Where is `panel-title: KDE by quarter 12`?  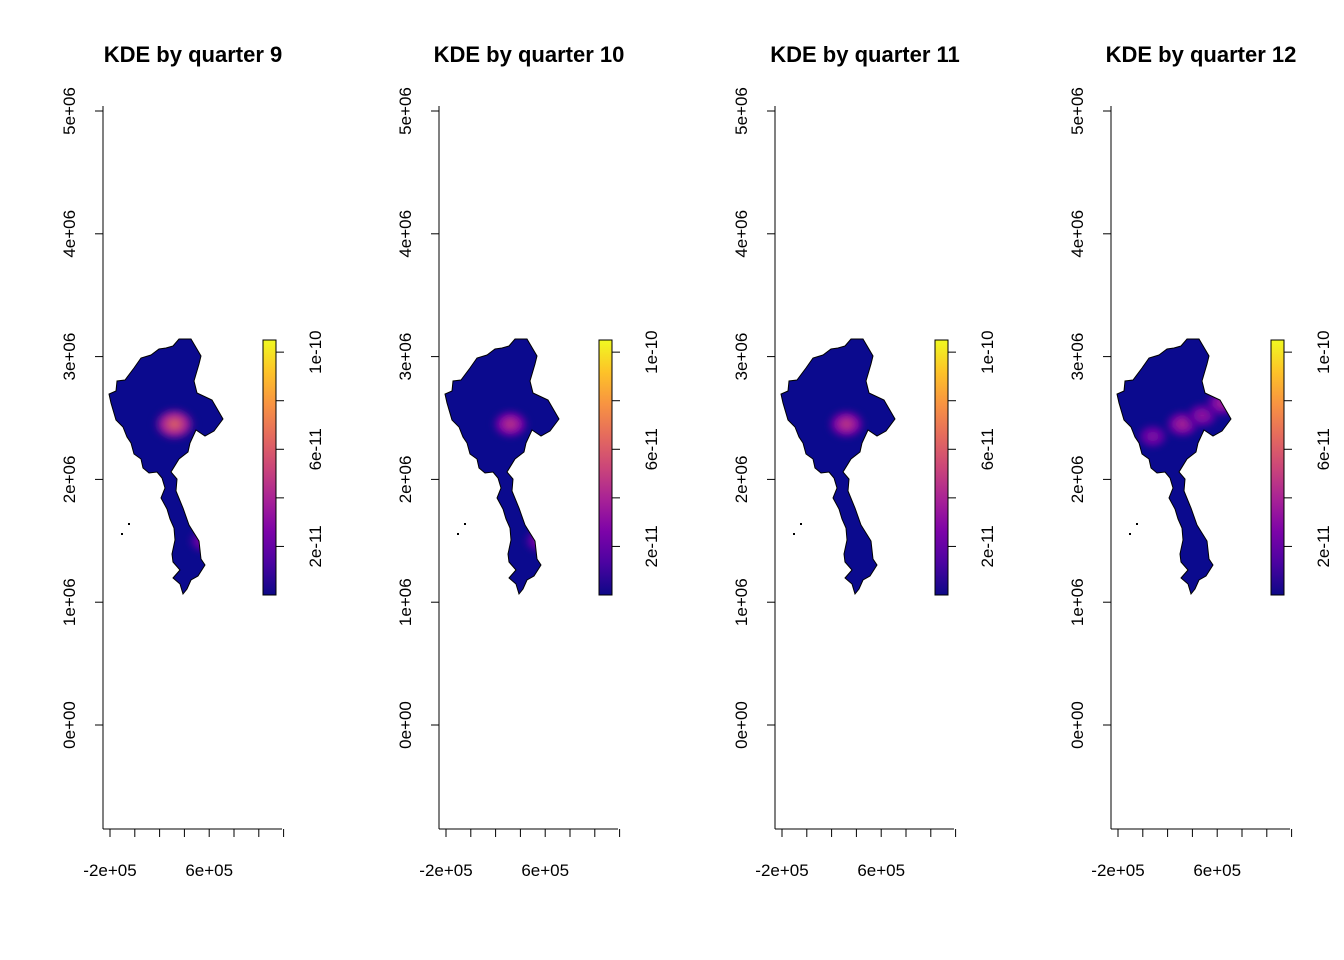
panel-title: KDE by quarter 12 is located at coordinates (1201, 54).